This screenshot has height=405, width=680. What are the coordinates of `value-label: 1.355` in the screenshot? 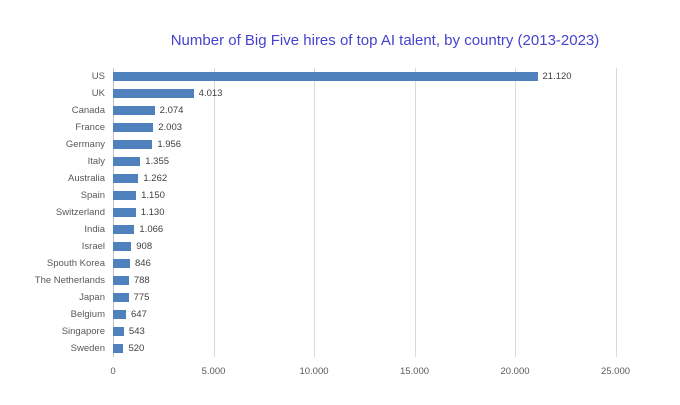 It's located at (157, 161).